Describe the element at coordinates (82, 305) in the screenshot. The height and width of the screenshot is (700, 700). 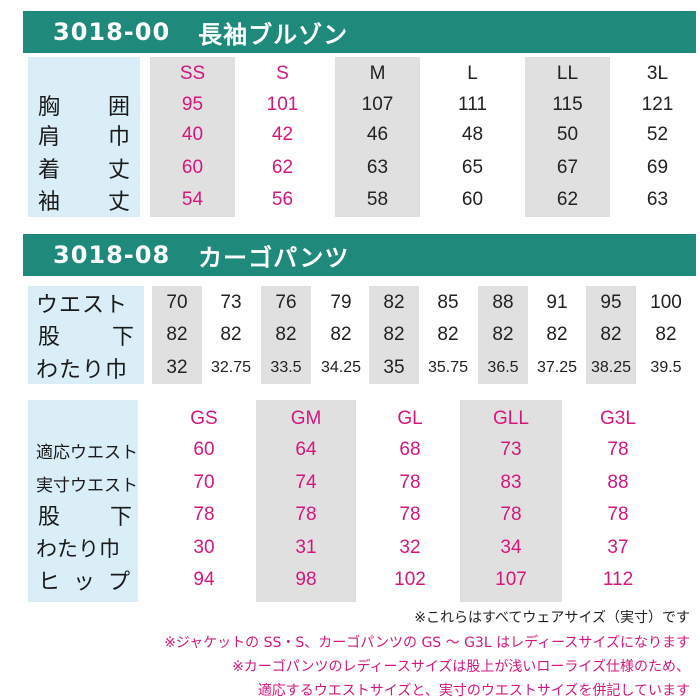
I see `row-label-char: ウエスト` at that location.